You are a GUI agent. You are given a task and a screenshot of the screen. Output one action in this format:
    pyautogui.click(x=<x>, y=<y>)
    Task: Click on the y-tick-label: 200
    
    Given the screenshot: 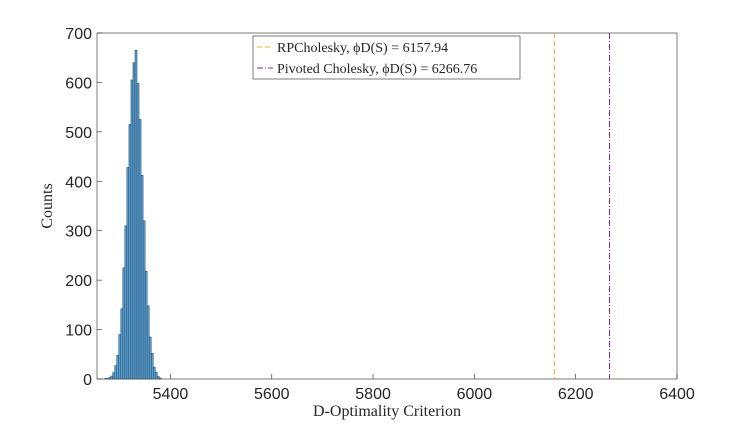 What is the action you would take?
    pyautogui.click(x=78, y=281)
    